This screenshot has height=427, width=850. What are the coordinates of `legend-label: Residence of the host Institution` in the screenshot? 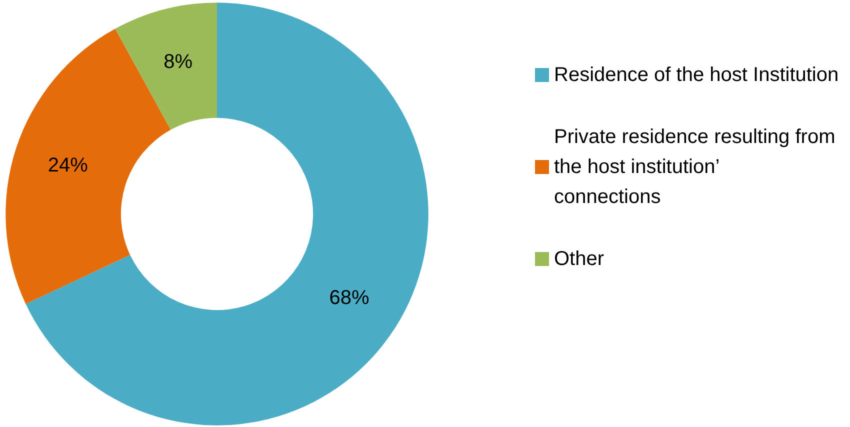 It's located at (696, 75).